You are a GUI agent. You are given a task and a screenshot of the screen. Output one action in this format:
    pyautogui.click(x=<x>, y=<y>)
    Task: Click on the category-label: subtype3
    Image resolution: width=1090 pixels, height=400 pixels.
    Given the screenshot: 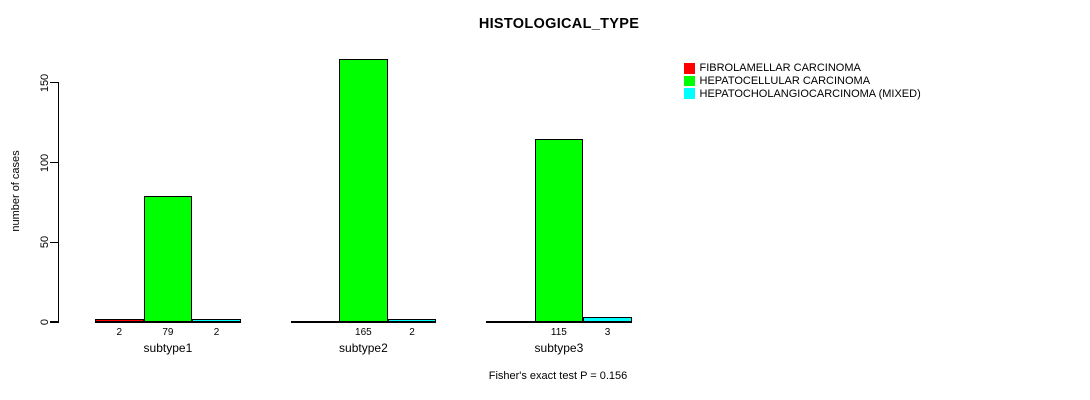 What is the action you would take?
    pyautogui.click(x=559, y=348)
    